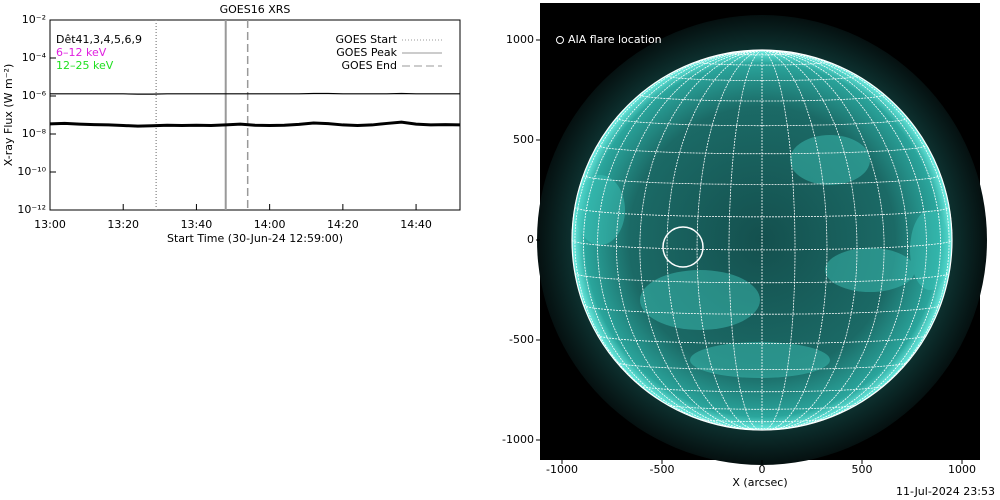 The width and height of the screenshot is (1000, 500). What do you see at coordinates (197, 224) in the screenshot?
I see `x-tick-label: 13:40` at bounding box center [197, 224].